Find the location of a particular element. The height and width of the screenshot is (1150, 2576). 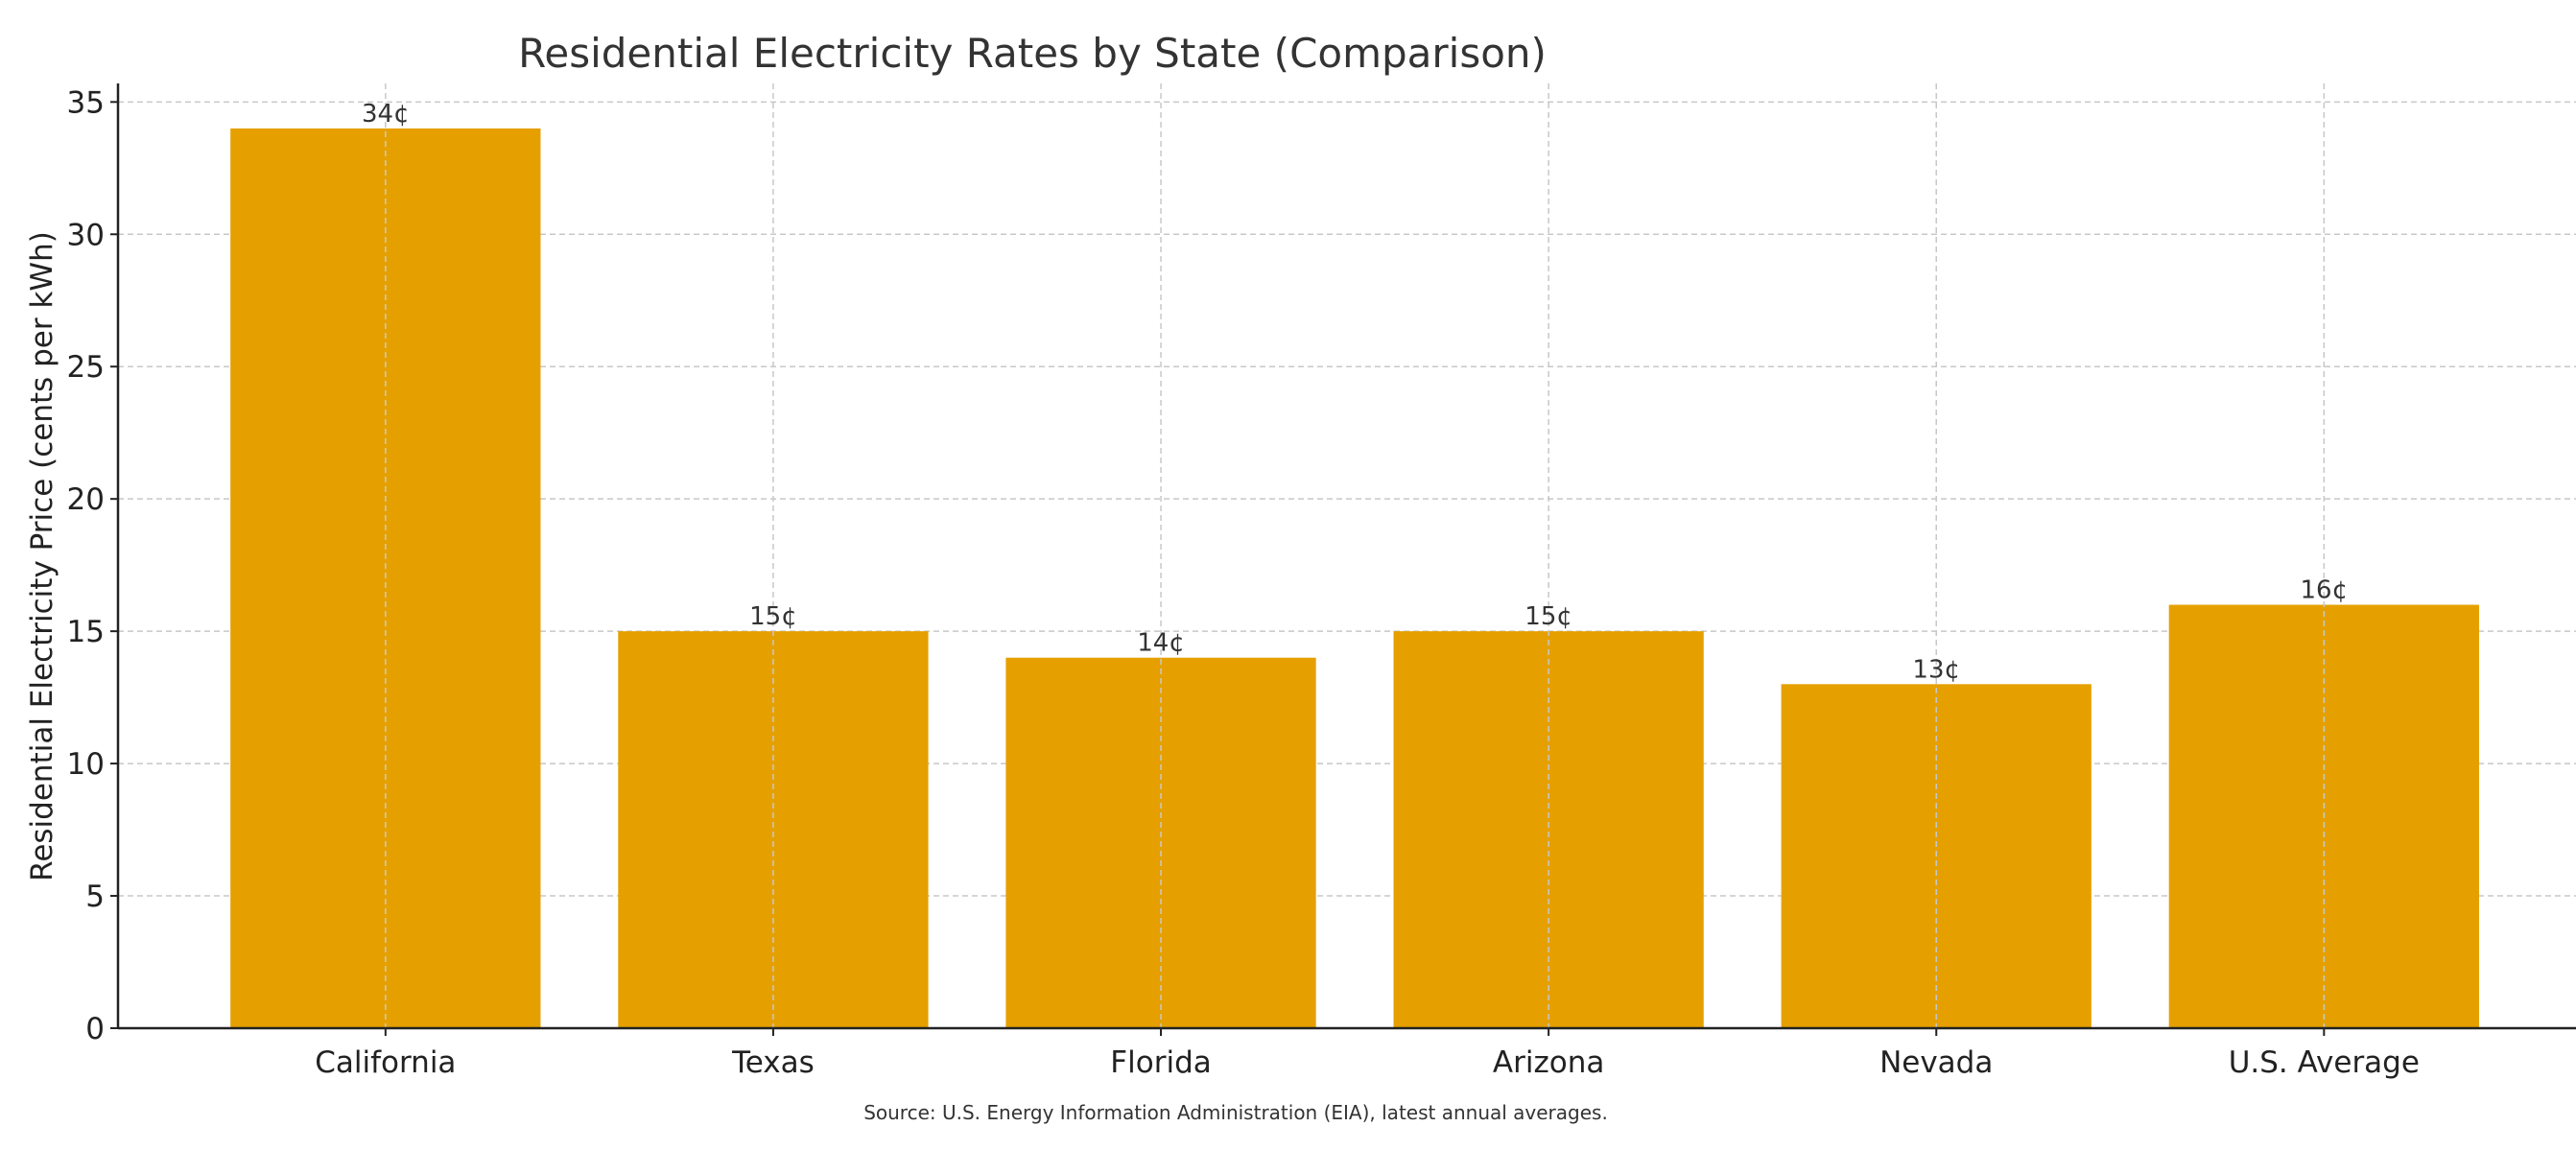

x-tick-label: U.S. Average is located at coordinates (2324, 1062).